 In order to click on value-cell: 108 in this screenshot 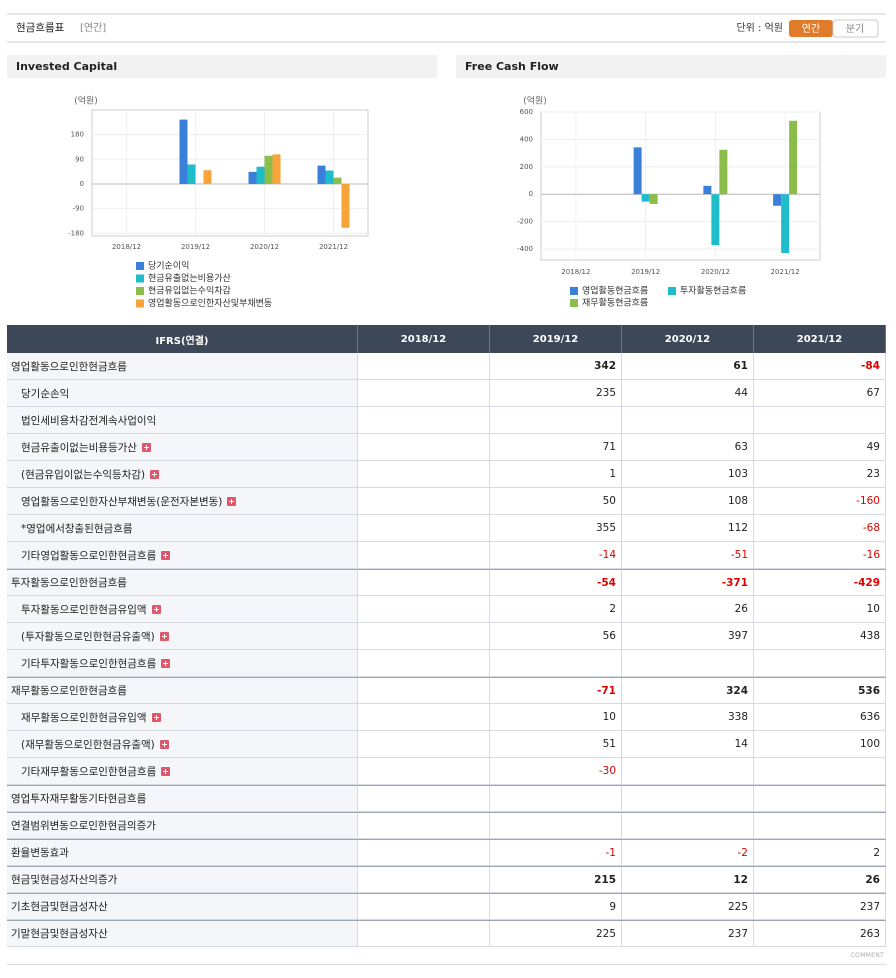, I will do `click(688, 501)`.